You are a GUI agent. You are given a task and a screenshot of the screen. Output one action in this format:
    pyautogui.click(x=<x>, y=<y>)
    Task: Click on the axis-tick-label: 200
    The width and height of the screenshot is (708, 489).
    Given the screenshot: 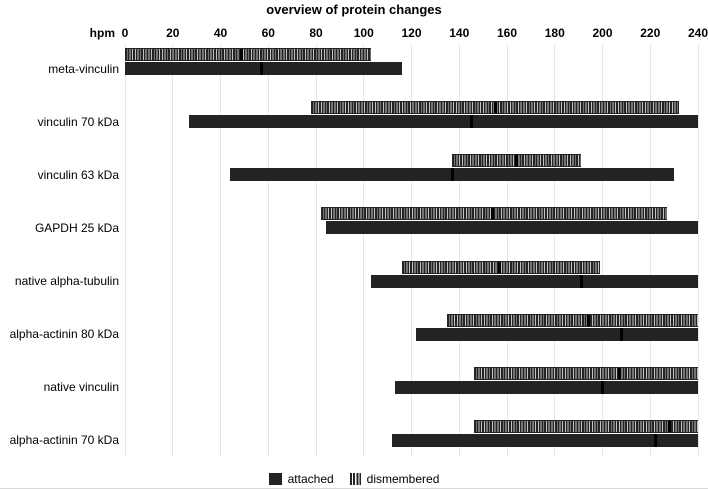 What is the action you would take?
    pyautogui.click(x=602, y=33)
    